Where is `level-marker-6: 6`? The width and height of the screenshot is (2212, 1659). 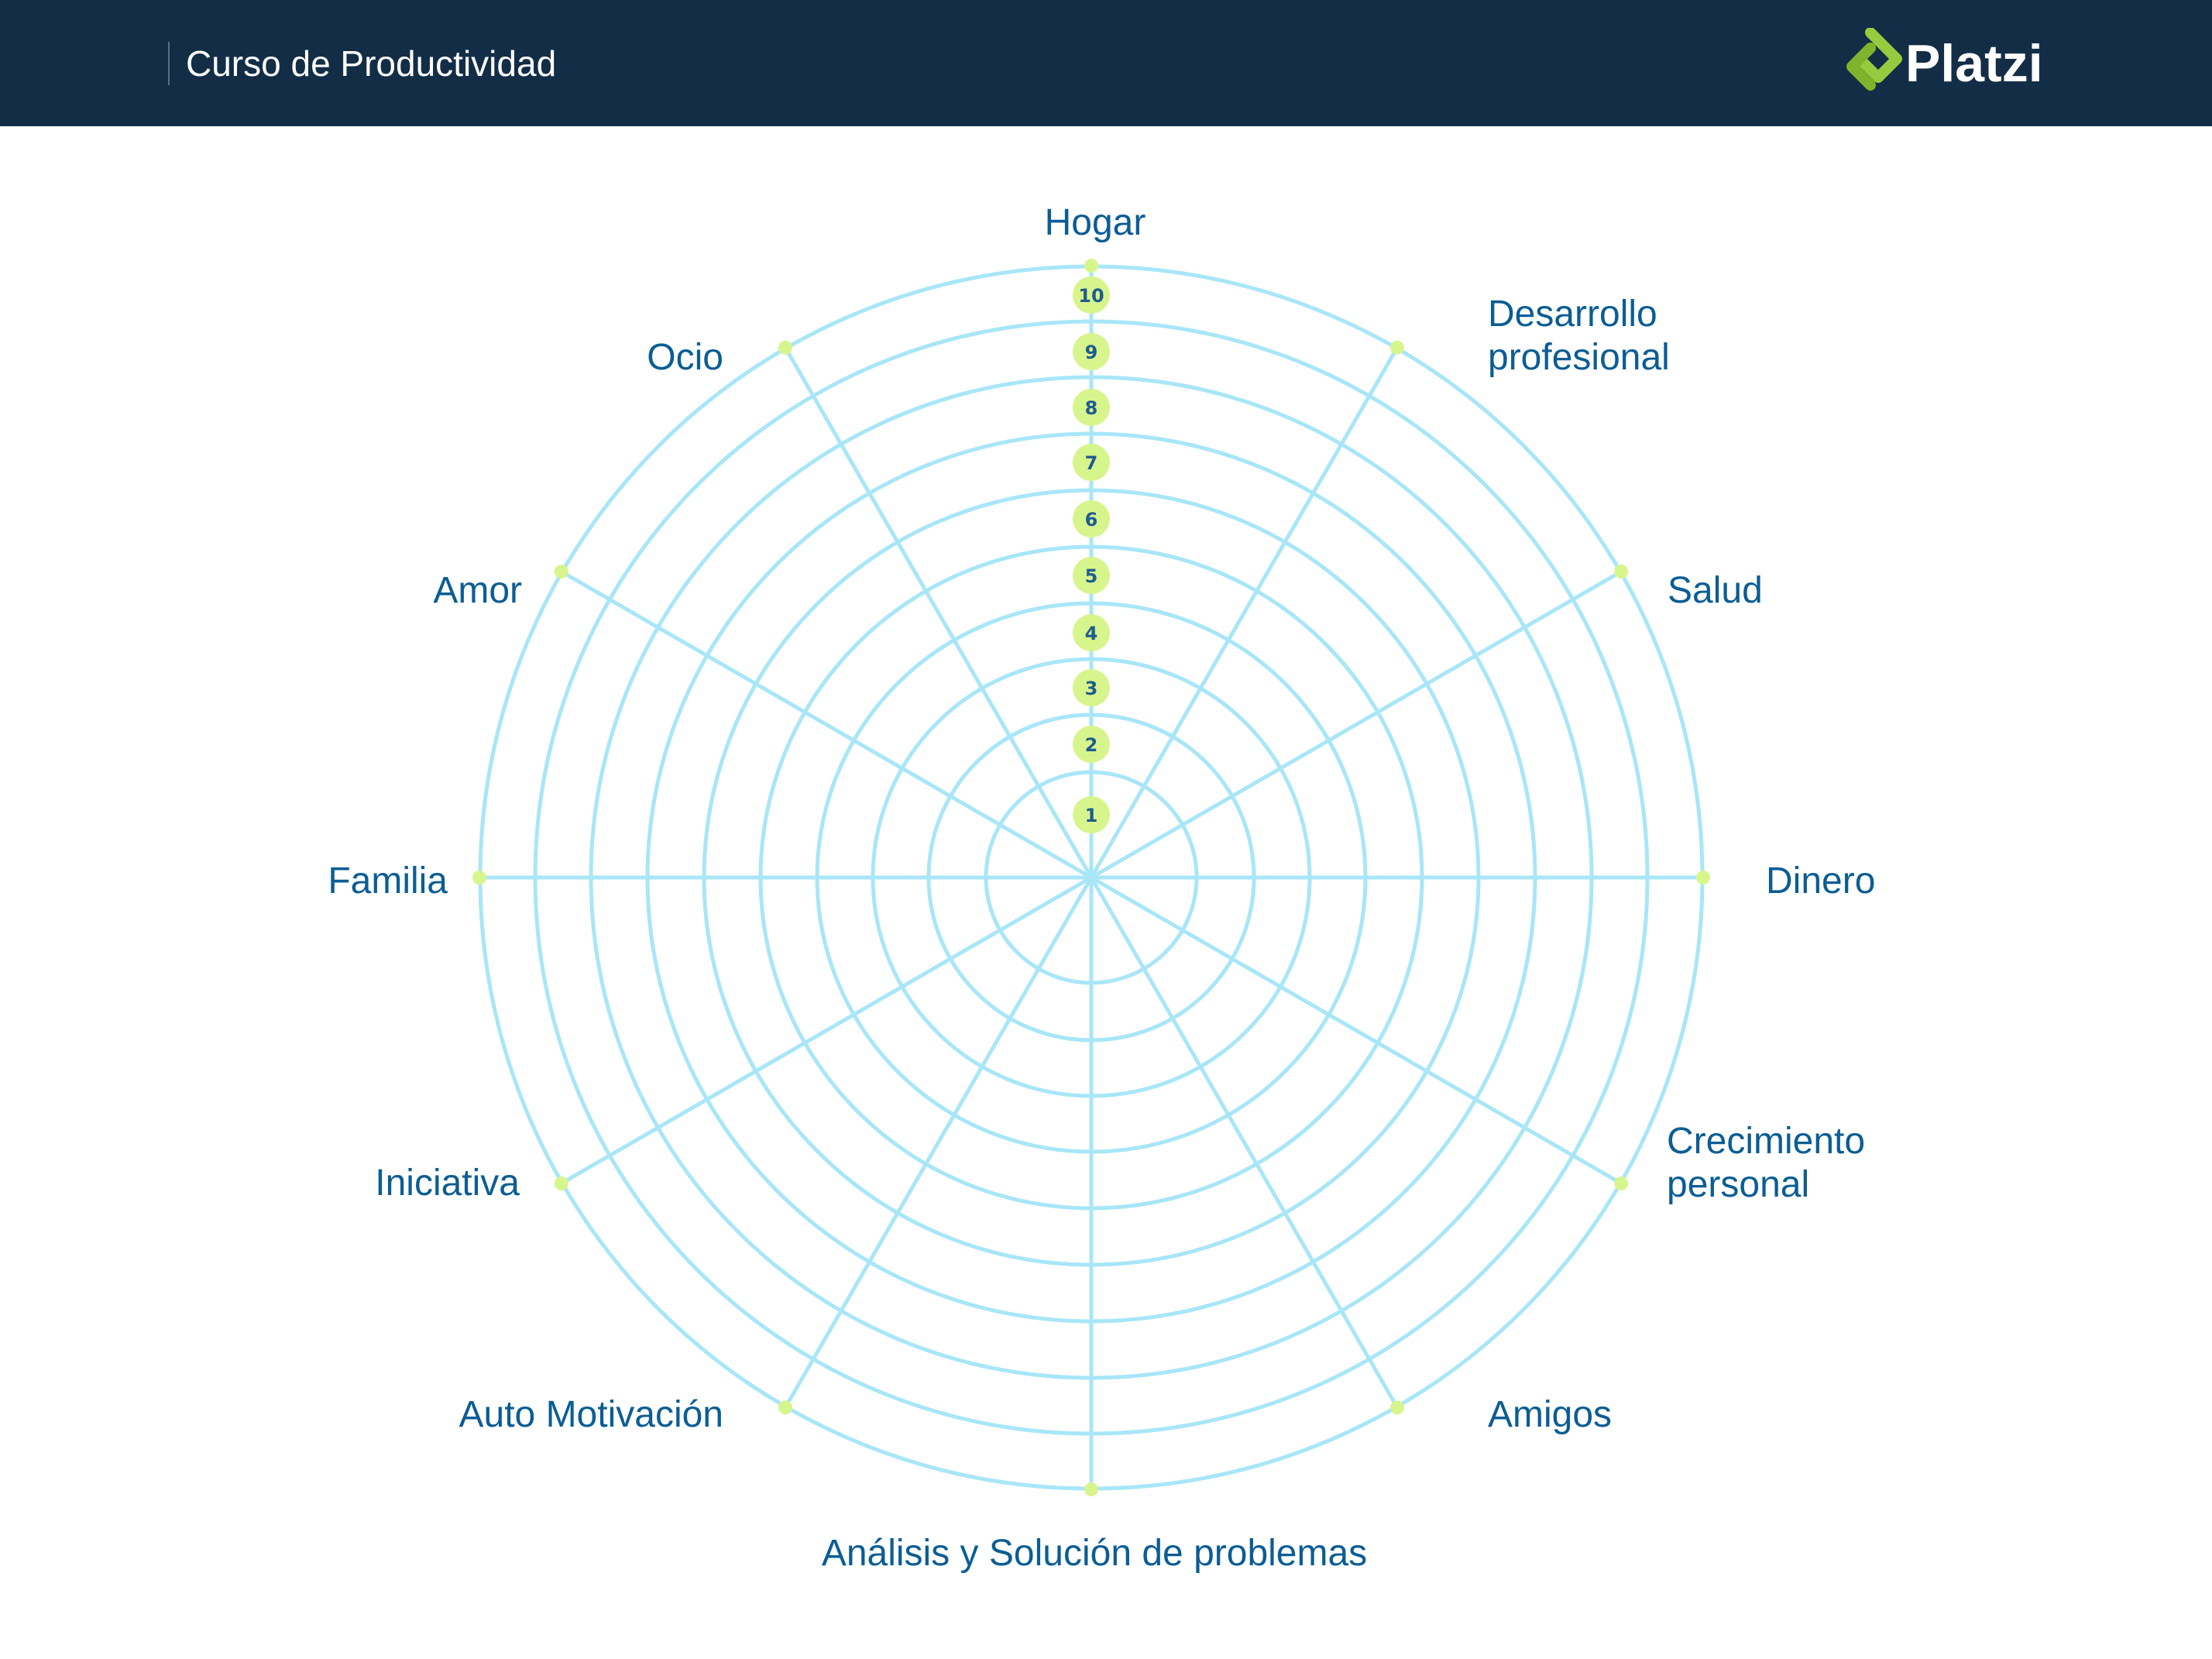
level-marker-6: 6 is located at coordinates (1091, 519).